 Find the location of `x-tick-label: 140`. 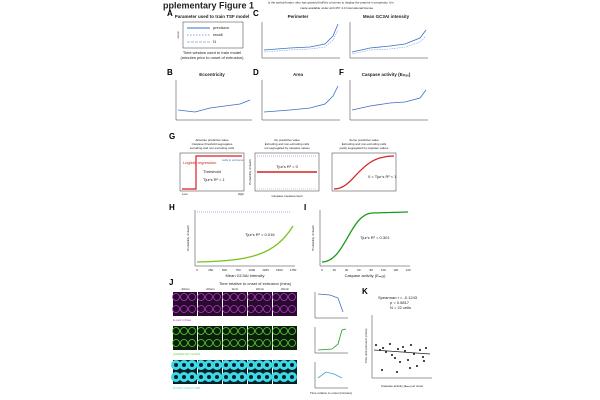

x-tick-label: 140 is located at coordinates (407, 270).